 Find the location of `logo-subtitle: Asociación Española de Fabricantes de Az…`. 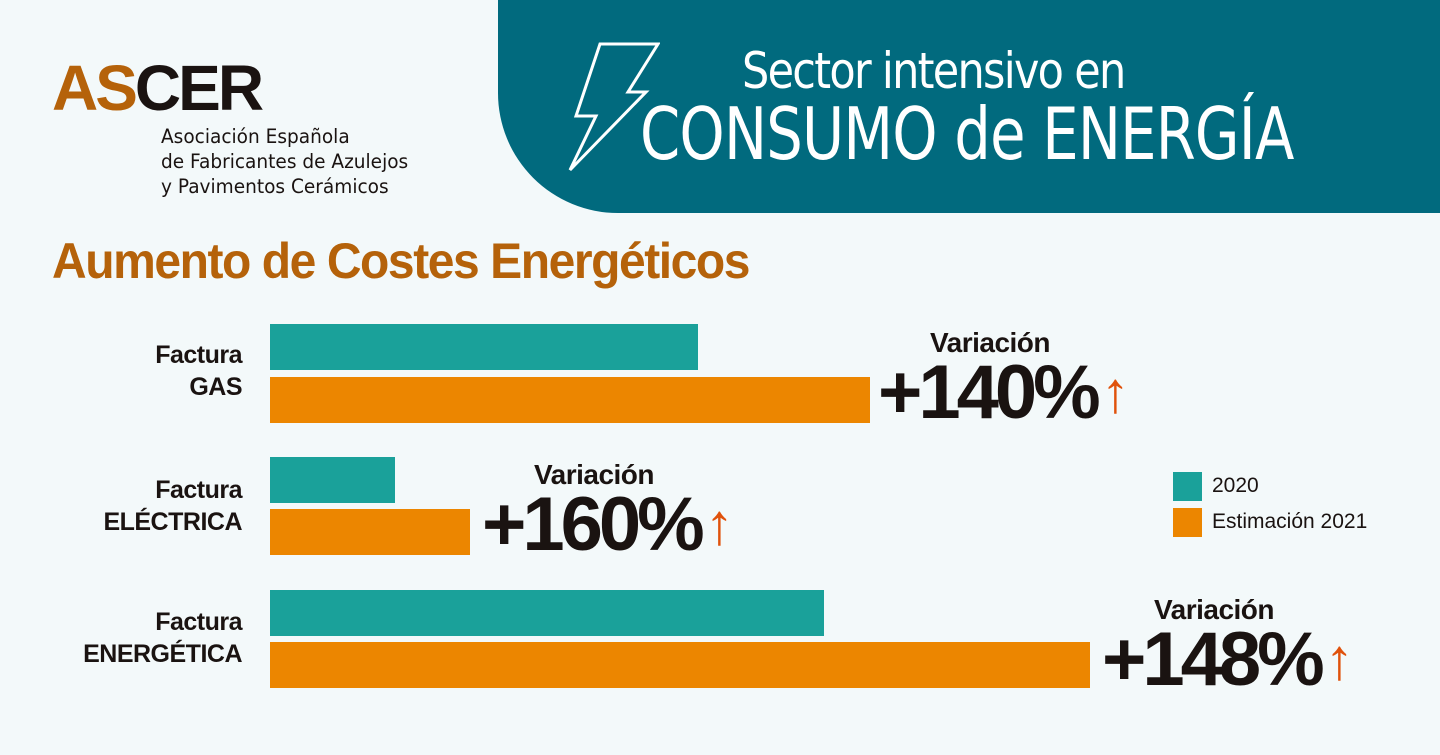

logo-subtitle: Asociación Española de Fabricantes de Az… is located at coordinates (284, 161).